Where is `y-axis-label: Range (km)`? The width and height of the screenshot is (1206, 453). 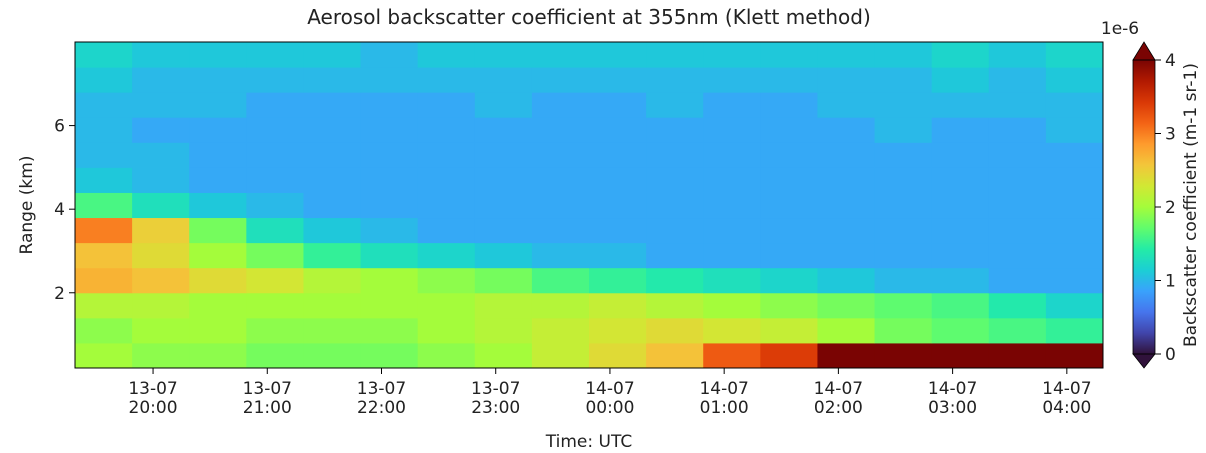
y-axis-label: Range (km) is located at coordinates (27, 205).